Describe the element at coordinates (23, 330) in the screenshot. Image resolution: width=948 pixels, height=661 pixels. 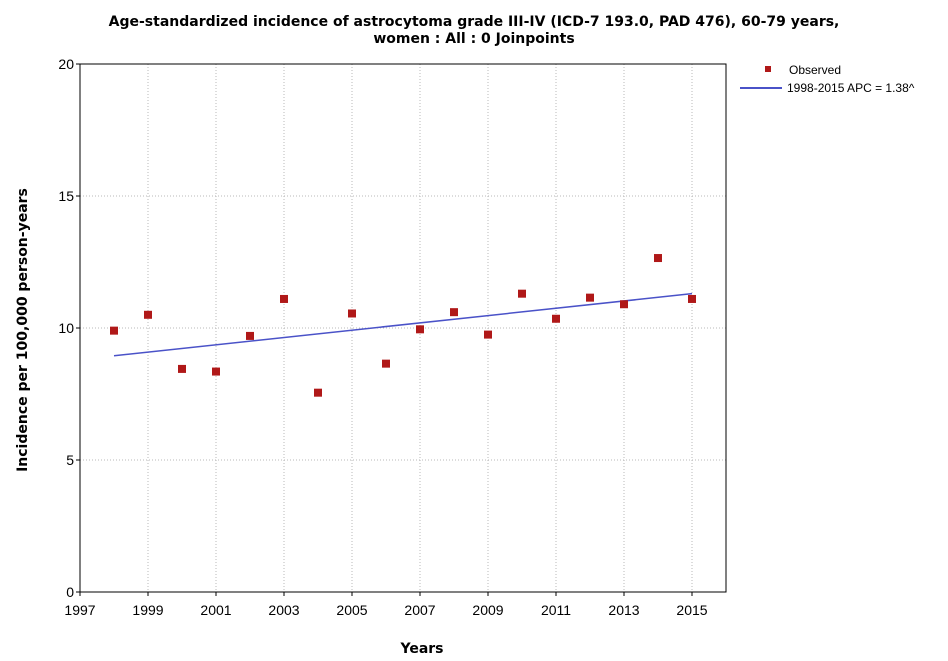
I see `y-axis-label: Incidence per 100,000 person-years` at that location.